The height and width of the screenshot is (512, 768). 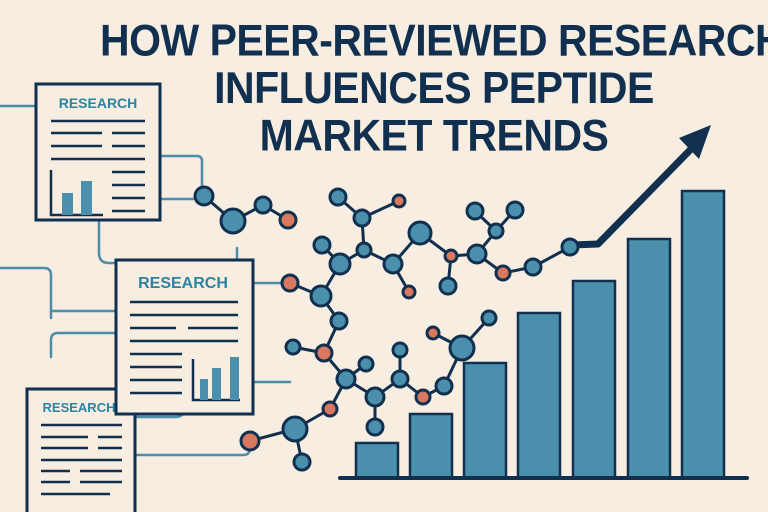 What do you see at coordinates (184, 337) in the screenshot?
I see `research-document-middle: RESEARCH` at bounding box center [184, 337].